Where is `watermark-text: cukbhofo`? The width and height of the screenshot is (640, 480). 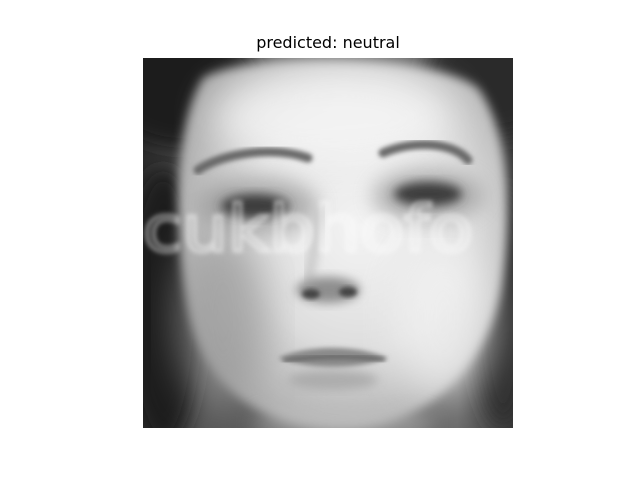 watermark-text: cukbhofo is located at coordinates (308, 230).